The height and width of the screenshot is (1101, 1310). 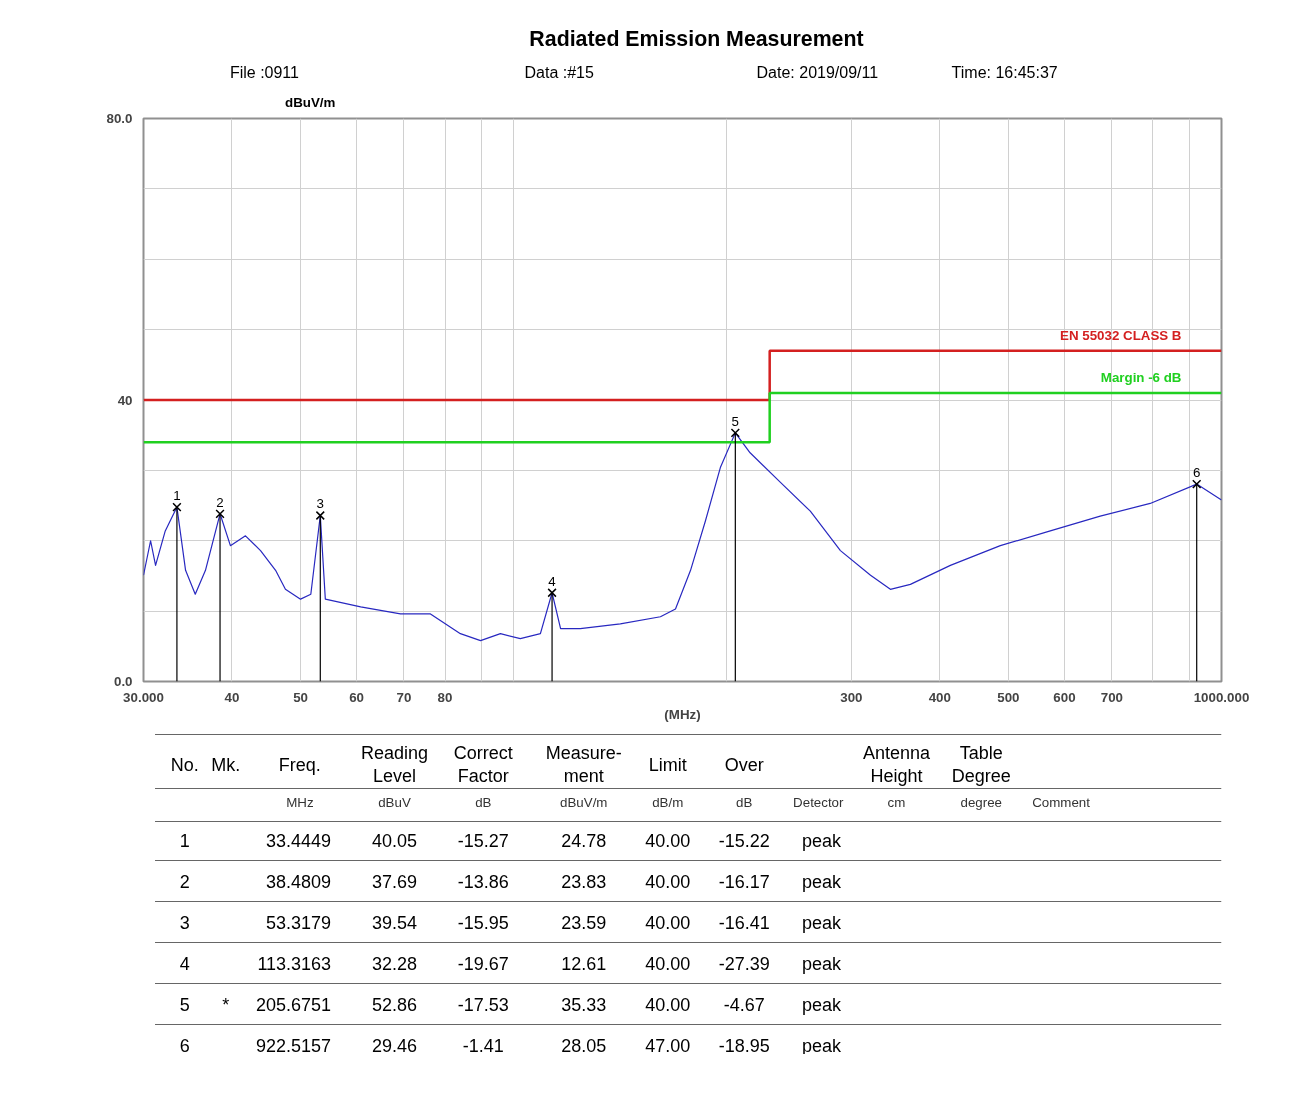 What do you see at coordinates (851, 697) in the screenshot?
I see `x-tick-label: 300` at bounding box center [851, 697].